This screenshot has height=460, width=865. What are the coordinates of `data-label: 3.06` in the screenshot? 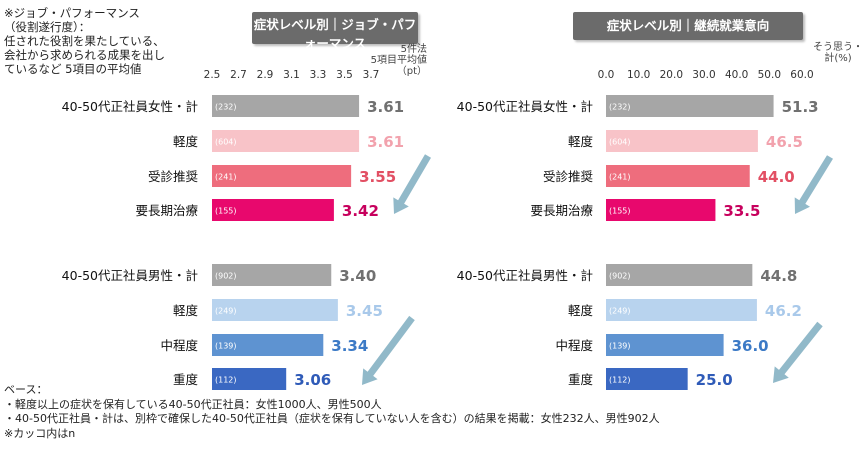 It's located at (312, 380).